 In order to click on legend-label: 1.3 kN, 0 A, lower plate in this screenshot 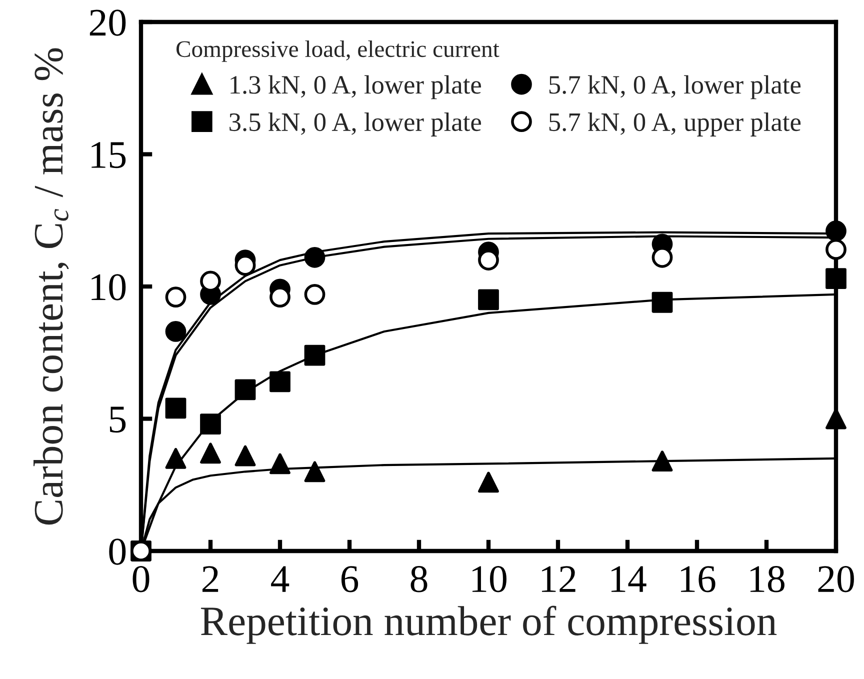, I will do `click(355, 87)`.